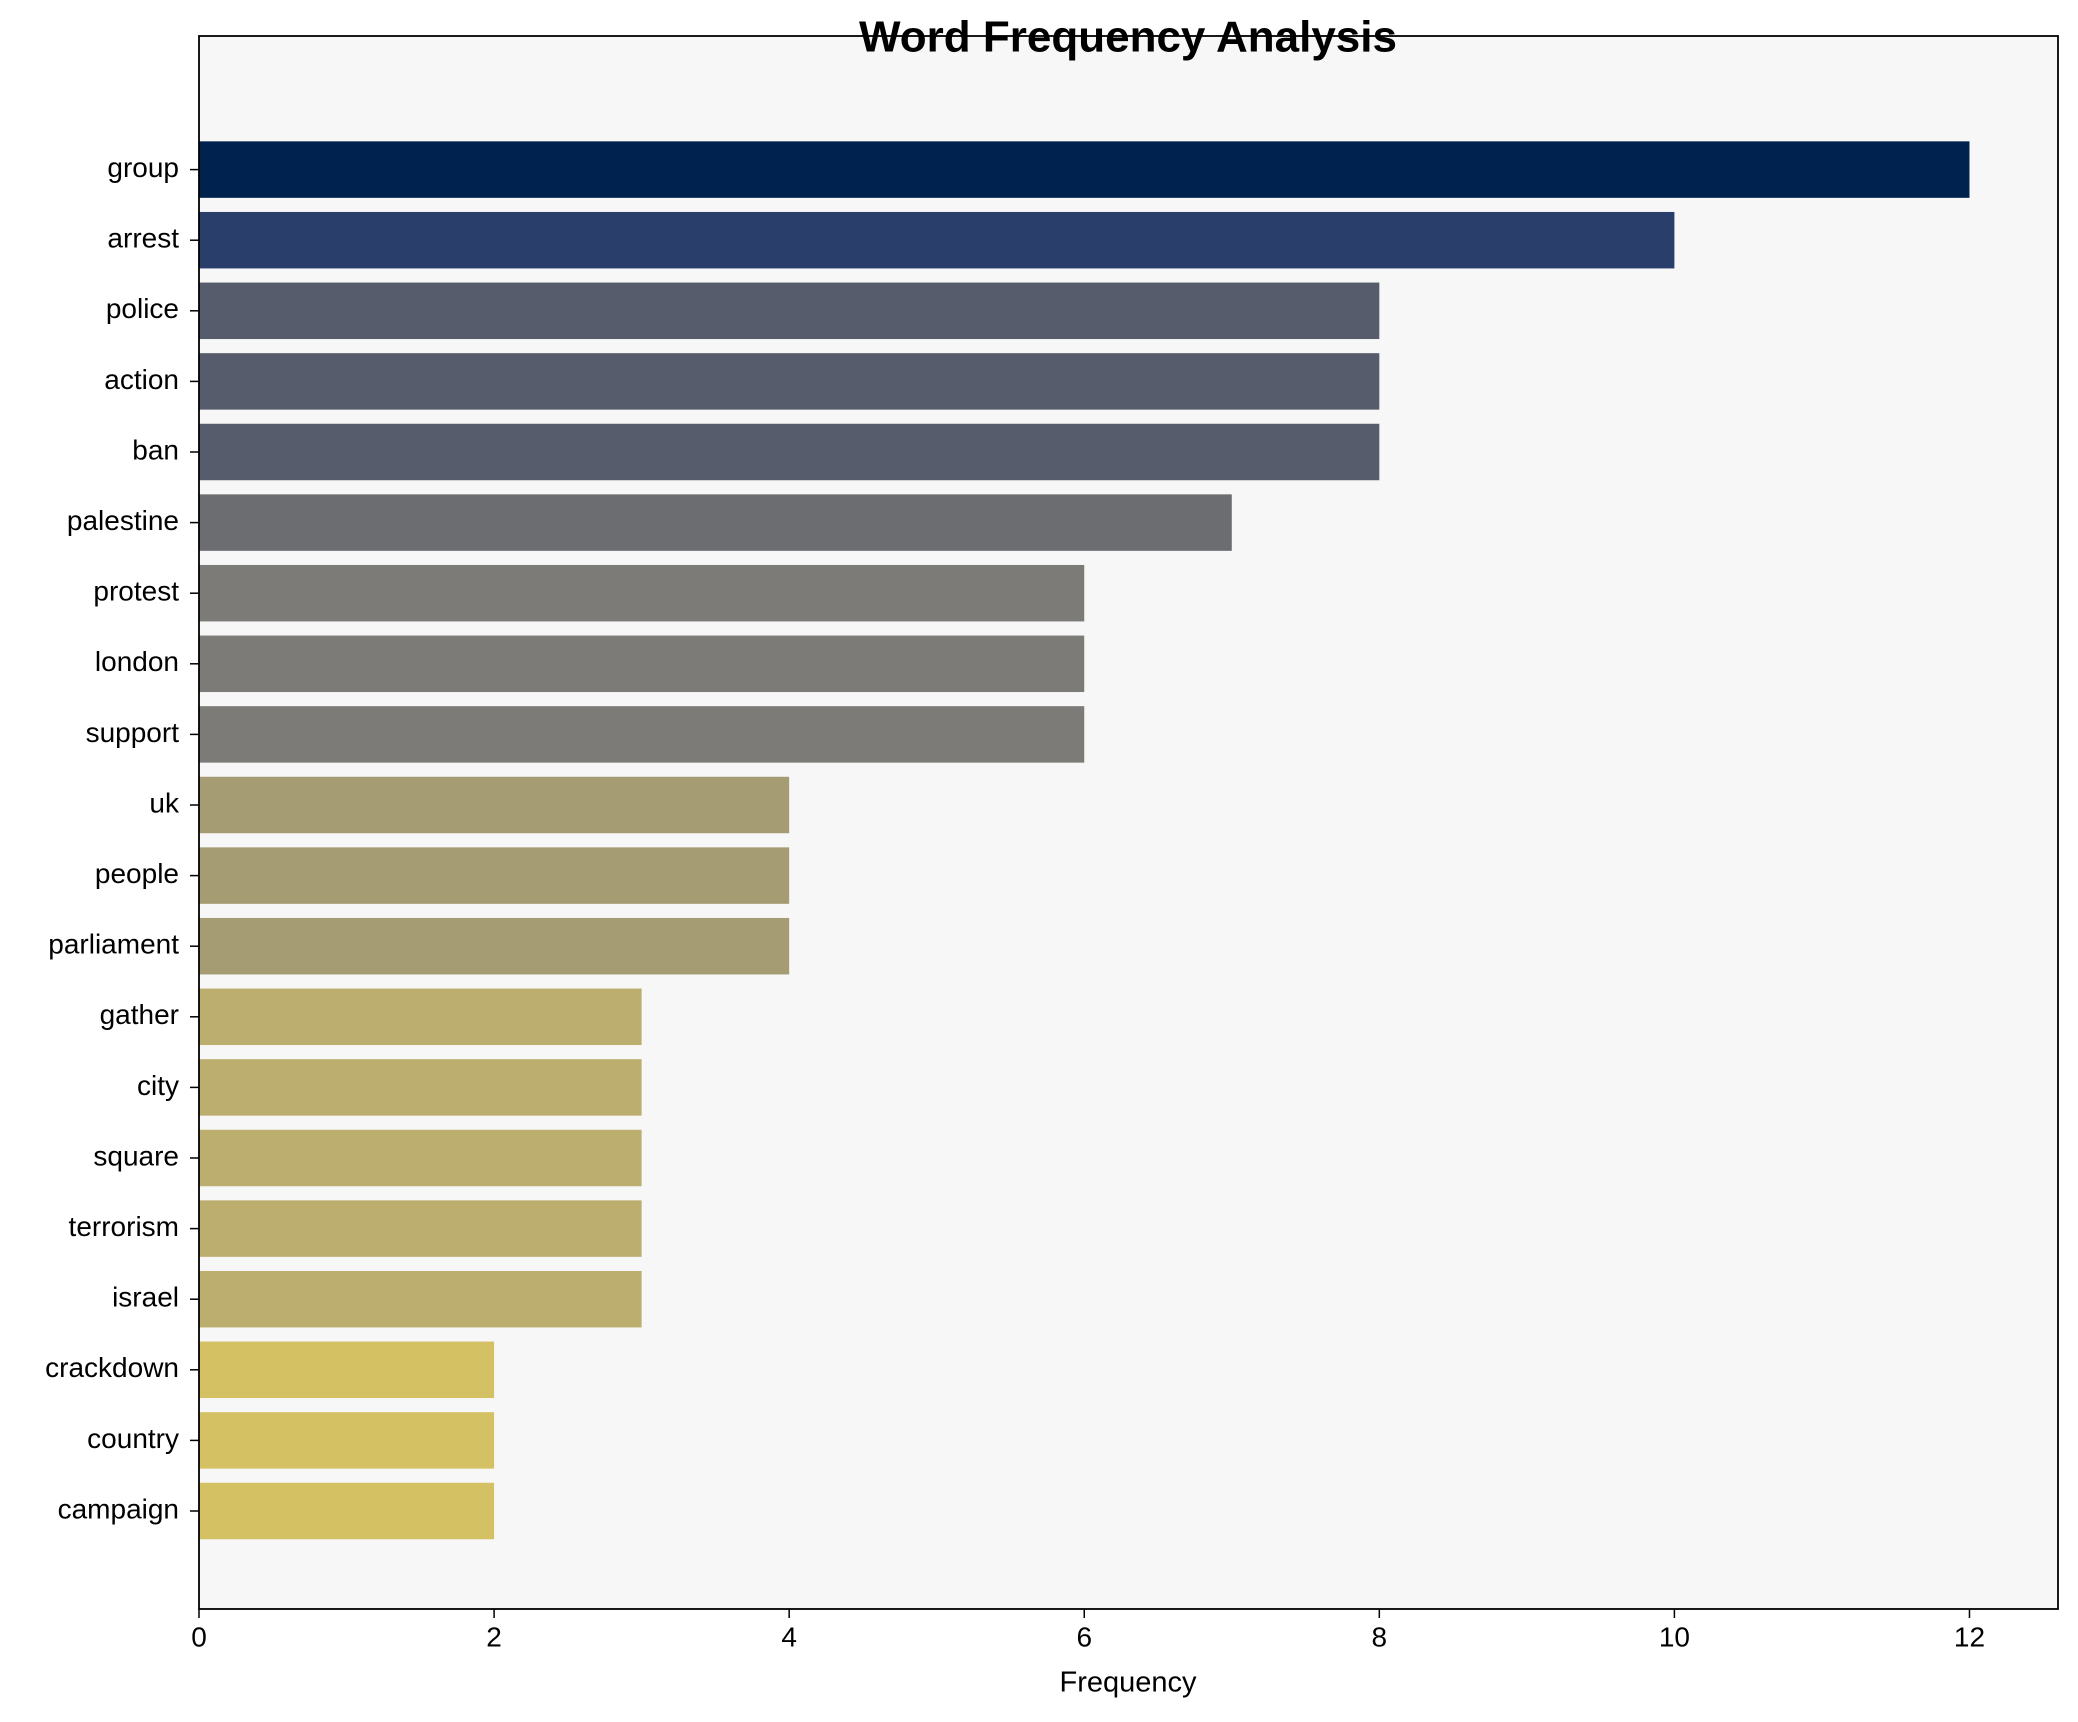 This screenshot has height=1722, width=2078. What do you see at coordinates (112, 1367) in the screenshot?
I see `y-tick-label: crackdown` at bounding box center [112, 1367].